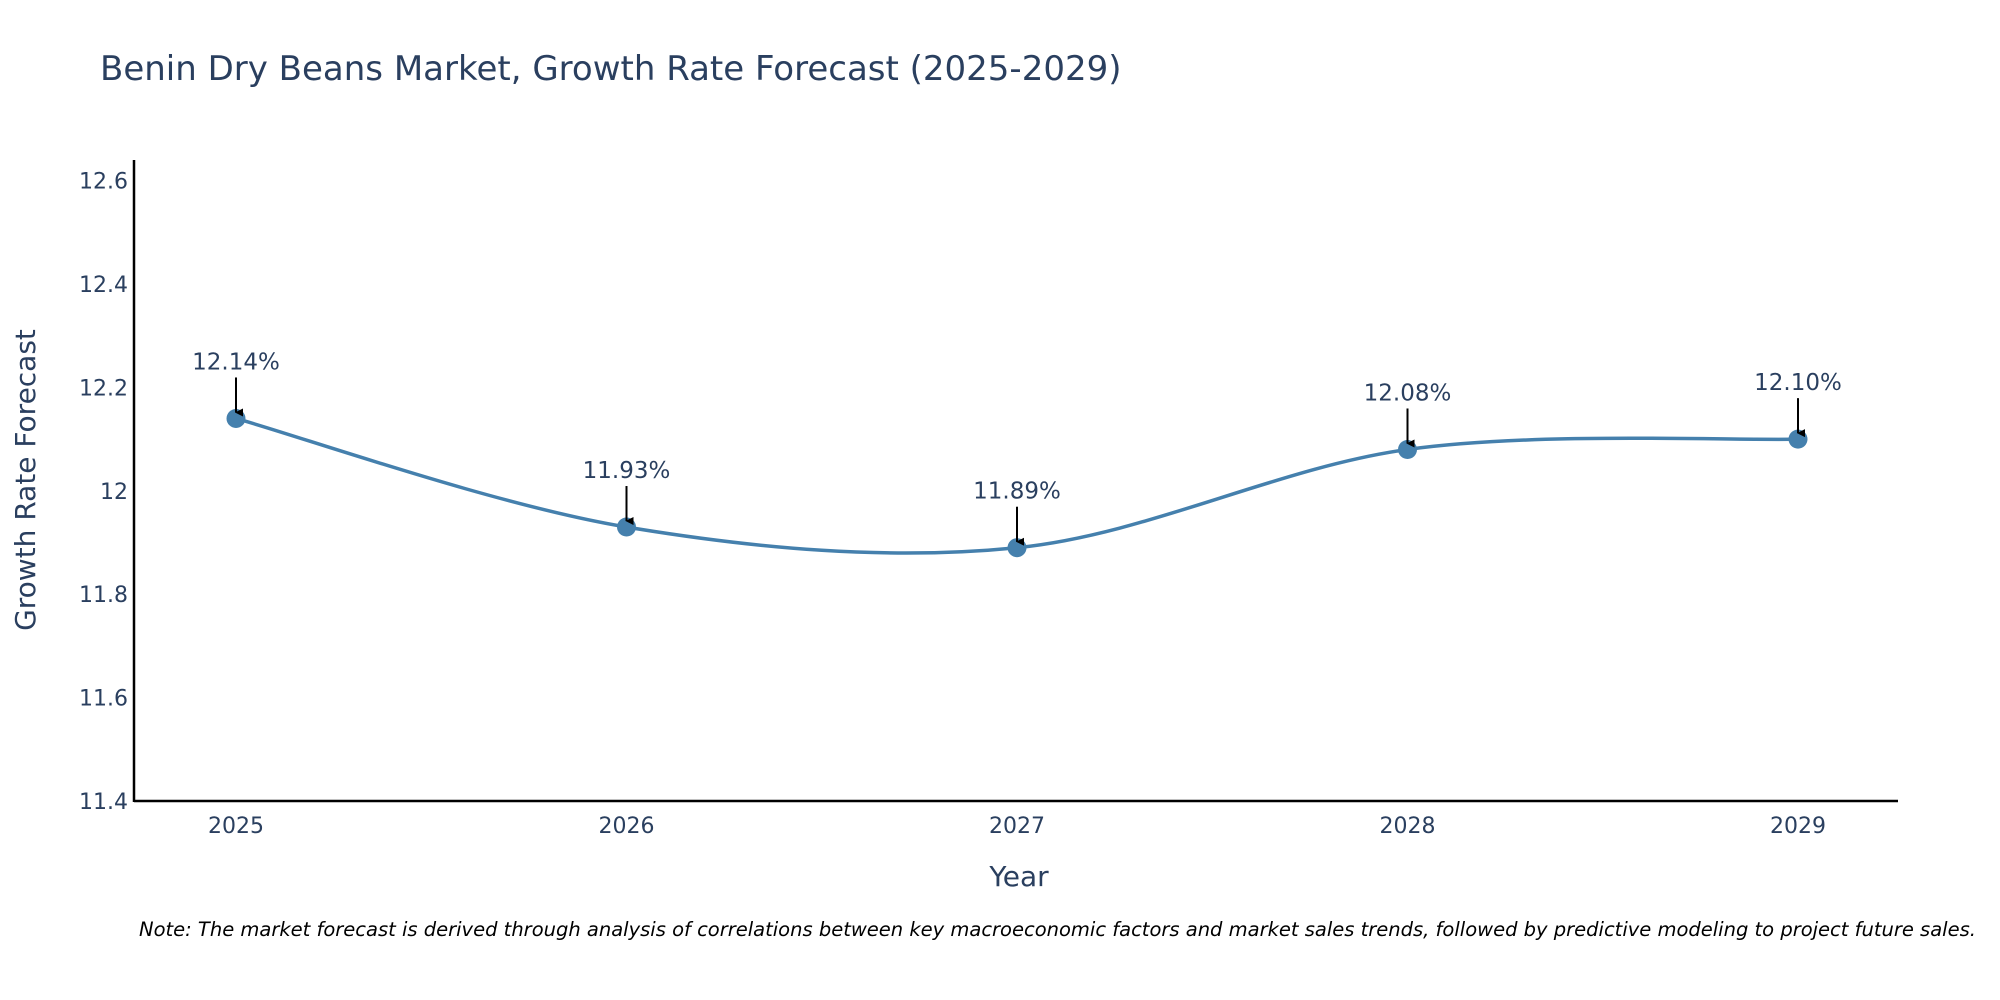 This screenshot has width=2000, height=1000. What do you see at coordinates (1408, 826) in the screenshot?
I see `x-tick-label: 2028` at bounding box center [1408, 826].